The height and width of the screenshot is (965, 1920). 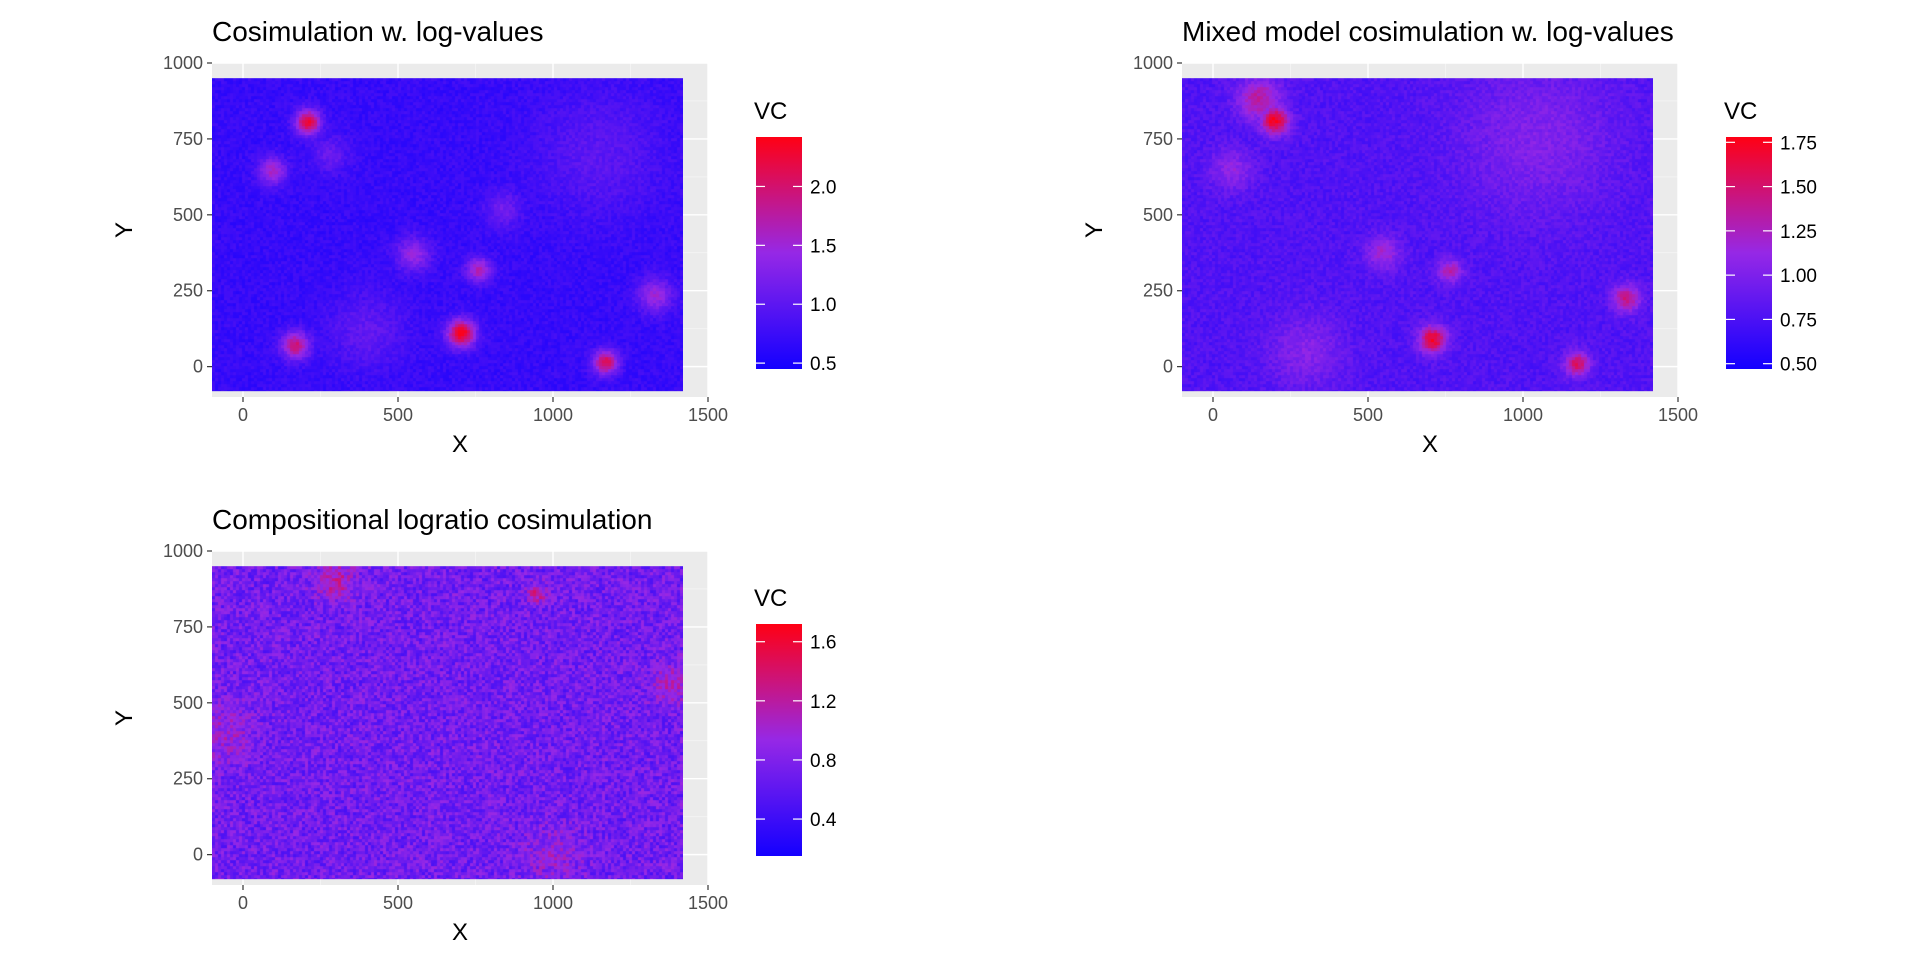 I want to click on legend-tick-label: 0.4, so click(x=823, y=820).